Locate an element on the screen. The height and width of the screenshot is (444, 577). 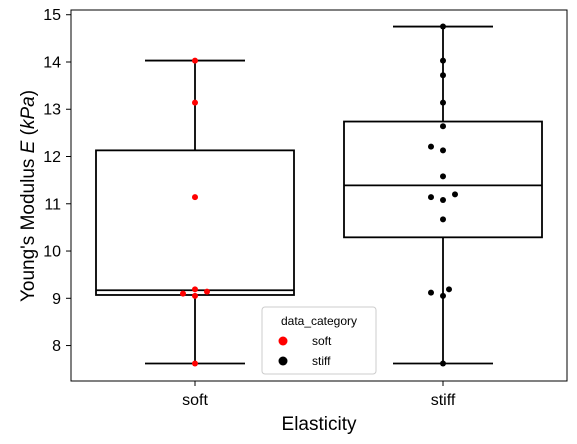
legend-frame is located at coordinates (319, 340).